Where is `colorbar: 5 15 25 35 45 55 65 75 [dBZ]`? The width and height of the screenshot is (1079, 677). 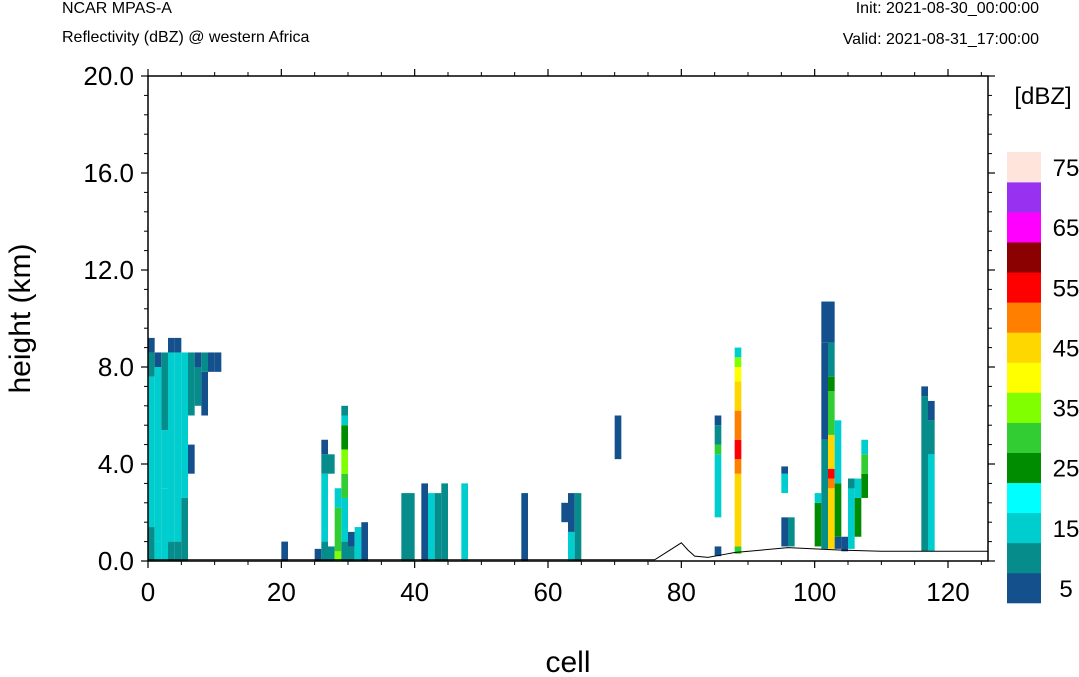
colorbar: 5 15 25 35 45 55 65 75 [dBZ] is located at coordinates (1043, 343).